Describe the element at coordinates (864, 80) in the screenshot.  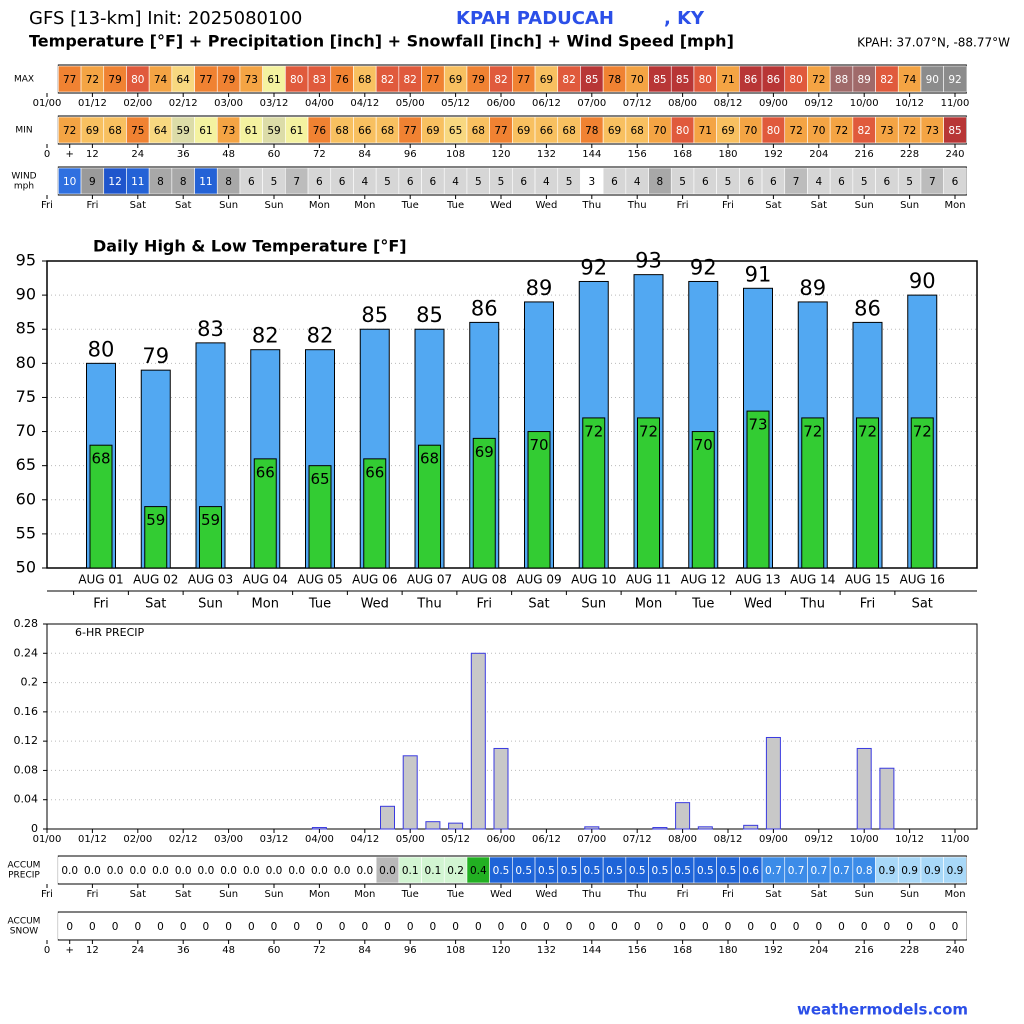
I see `cell-label: 89` at that location.